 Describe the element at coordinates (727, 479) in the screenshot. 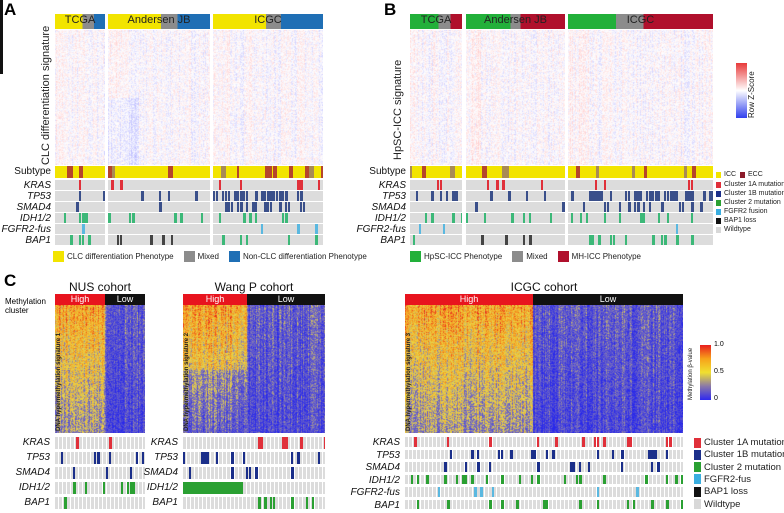

I see `legend-label: FGFR2-fus` at that location.